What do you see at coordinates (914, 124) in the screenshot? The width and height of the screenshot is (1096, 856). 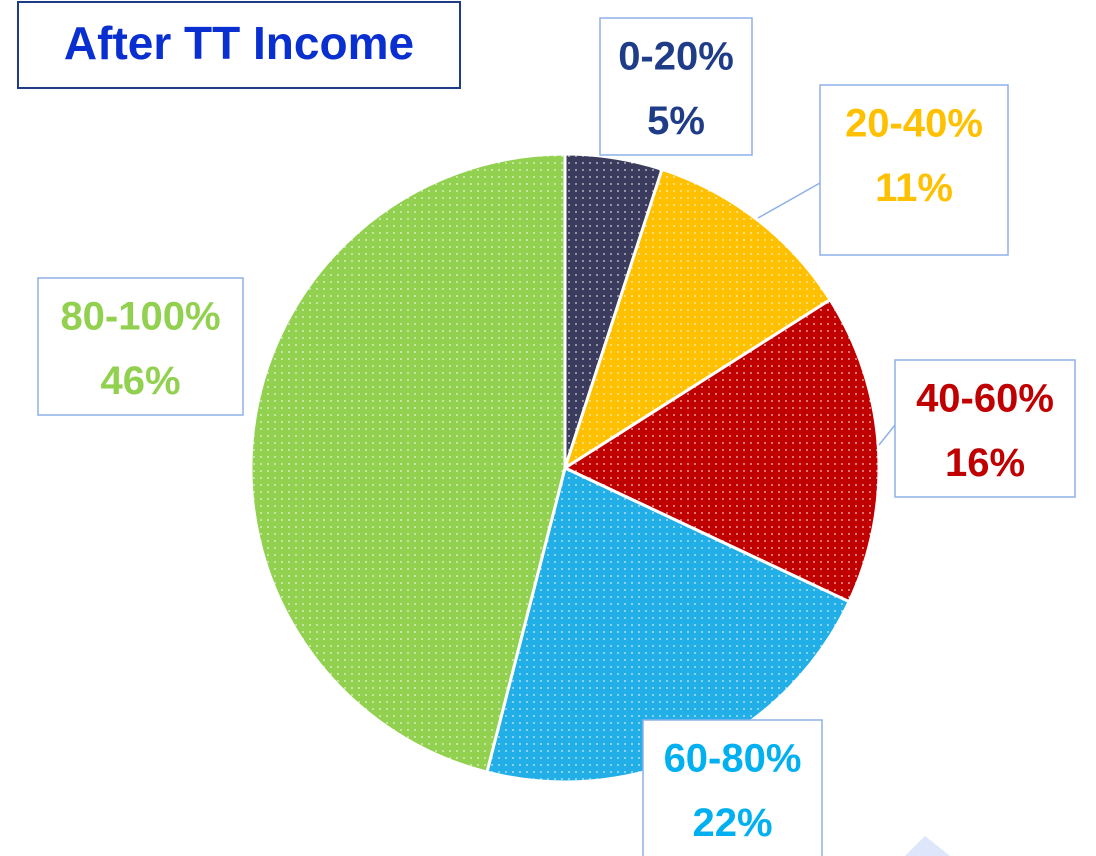 I see `slice-category: 20-40%` at bounding box center [914, 124].